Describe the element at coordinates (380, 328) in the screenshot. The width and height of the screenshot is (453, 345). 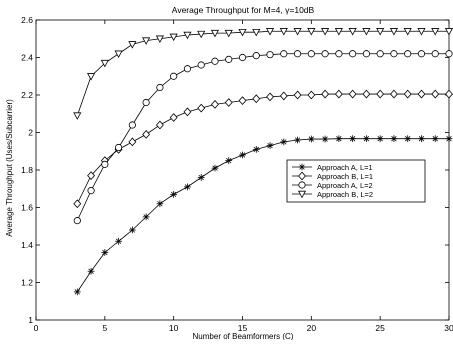
I see `x-tick-label: 25` at that location.